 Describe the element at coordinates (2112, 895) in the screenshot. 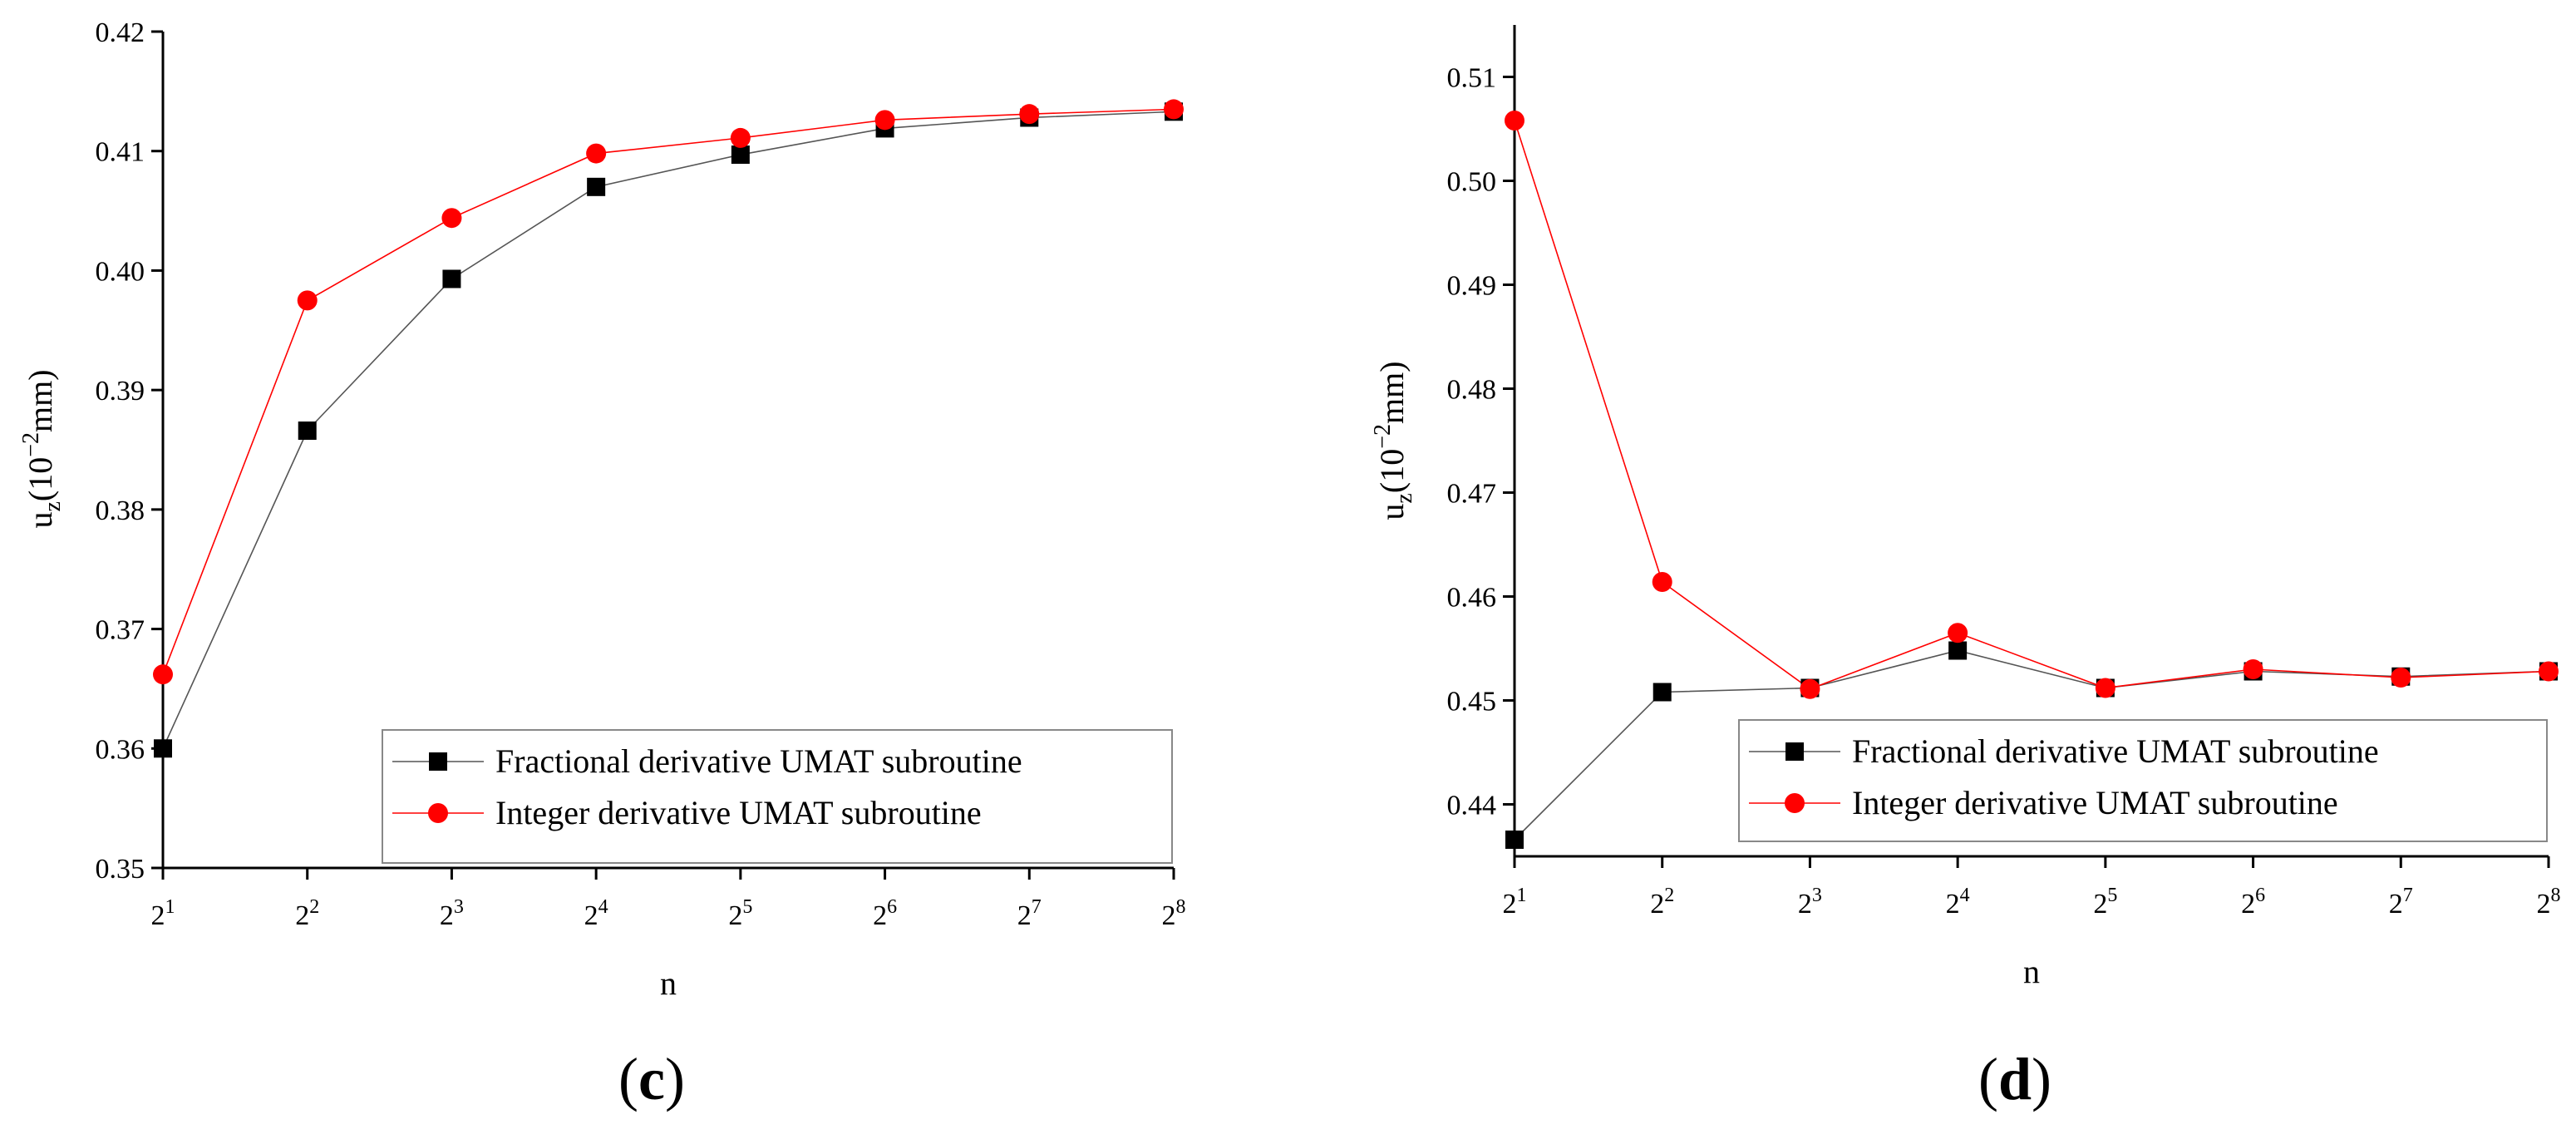

I see `x-tick-exponent: 5` at that location.